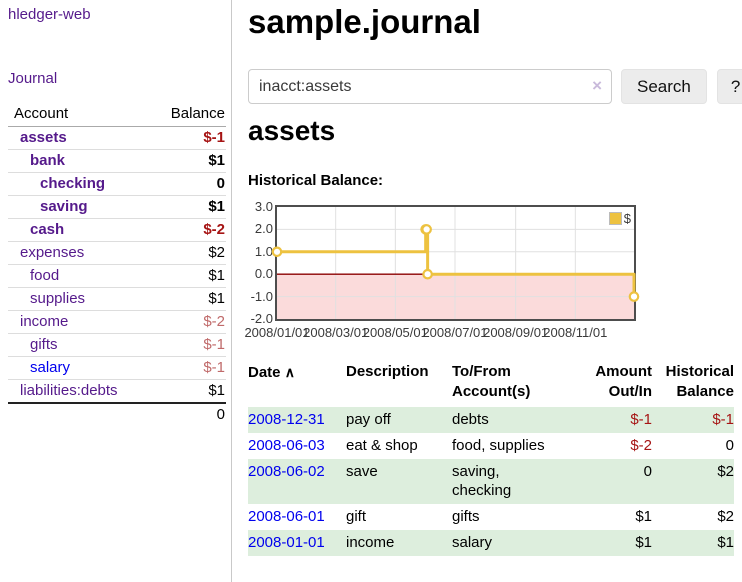 The width and height of the screenshot is (742, 582). What do you see at coordinates (623, 381) in the screenshot?
I see `amount-column-header: Amount Out/In` at bounding box center [623, 381].